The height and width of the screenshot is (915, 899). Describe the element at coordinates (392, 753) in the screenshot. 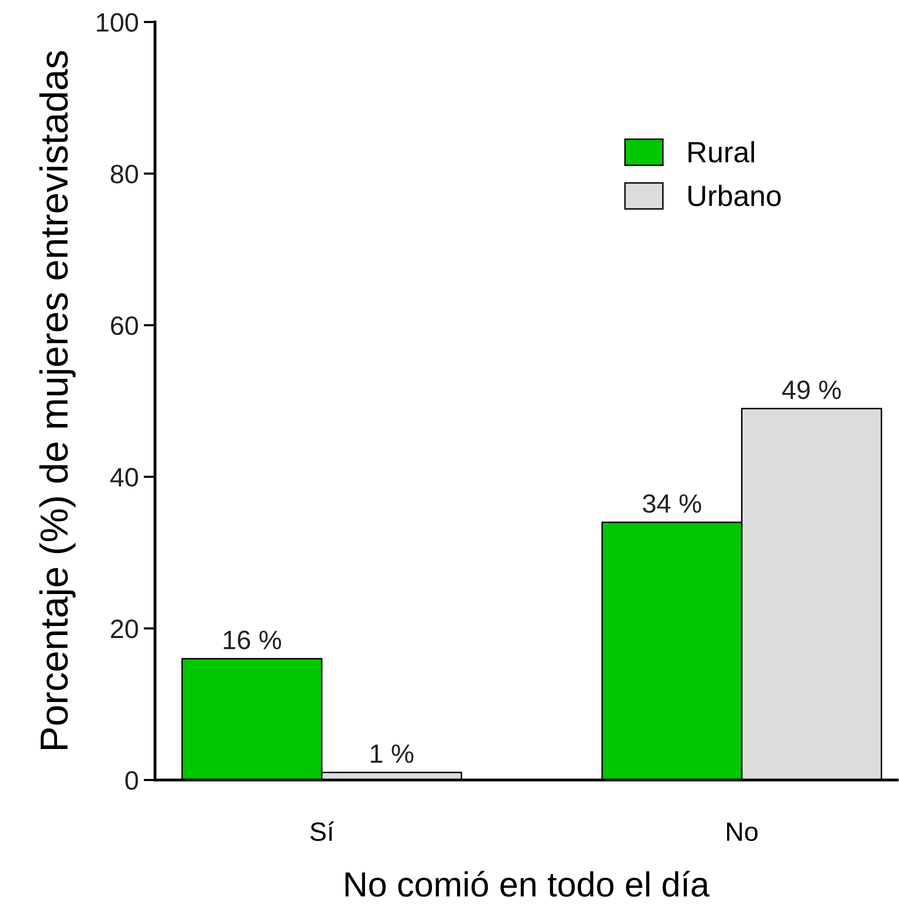

I see `data-label: 1 %` at that location.